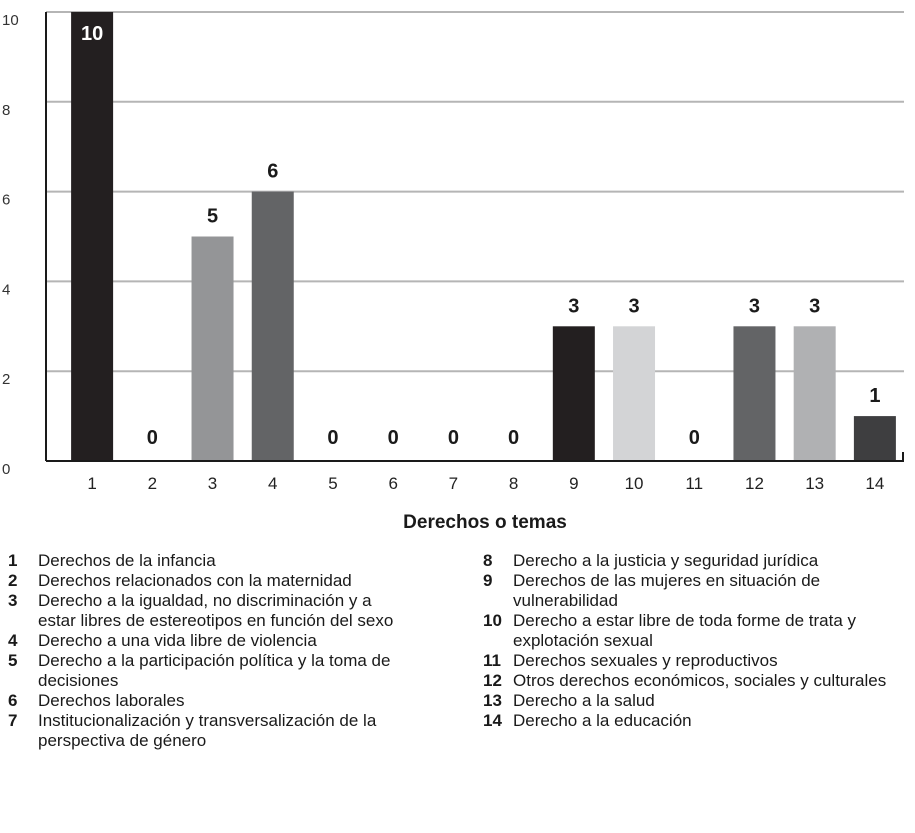 This screenshot has height=833, width=915. Describe the element at coordinates (584, 700) in the screenshot. I see `legend-item-text: Derecho a la salud` at that location.